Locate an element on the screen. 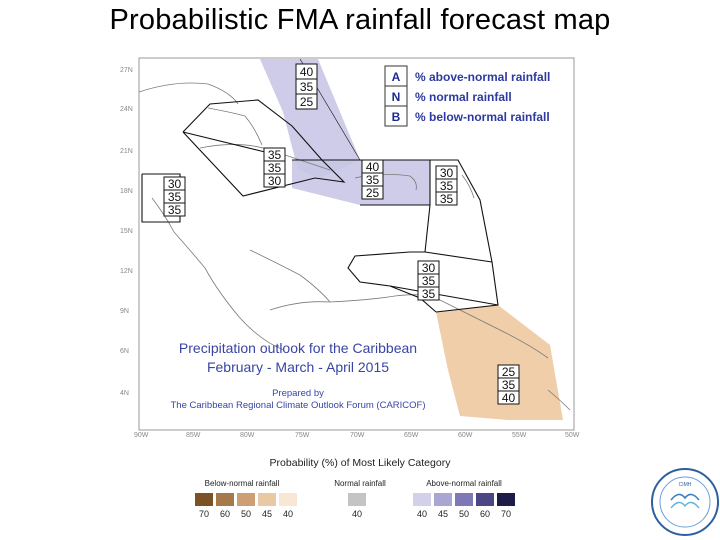  lat-label: 24N is located at coordinates (126, 109).